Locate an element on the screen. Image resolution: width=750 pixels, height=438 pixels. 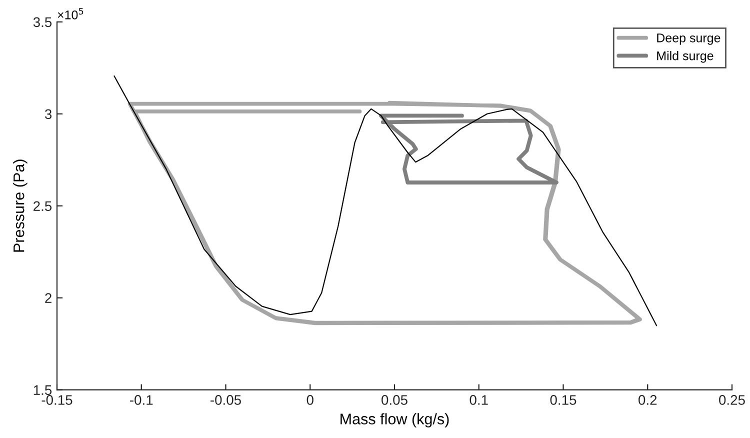
x-tick-label: -0.1 is located at coordinates (141, 400).